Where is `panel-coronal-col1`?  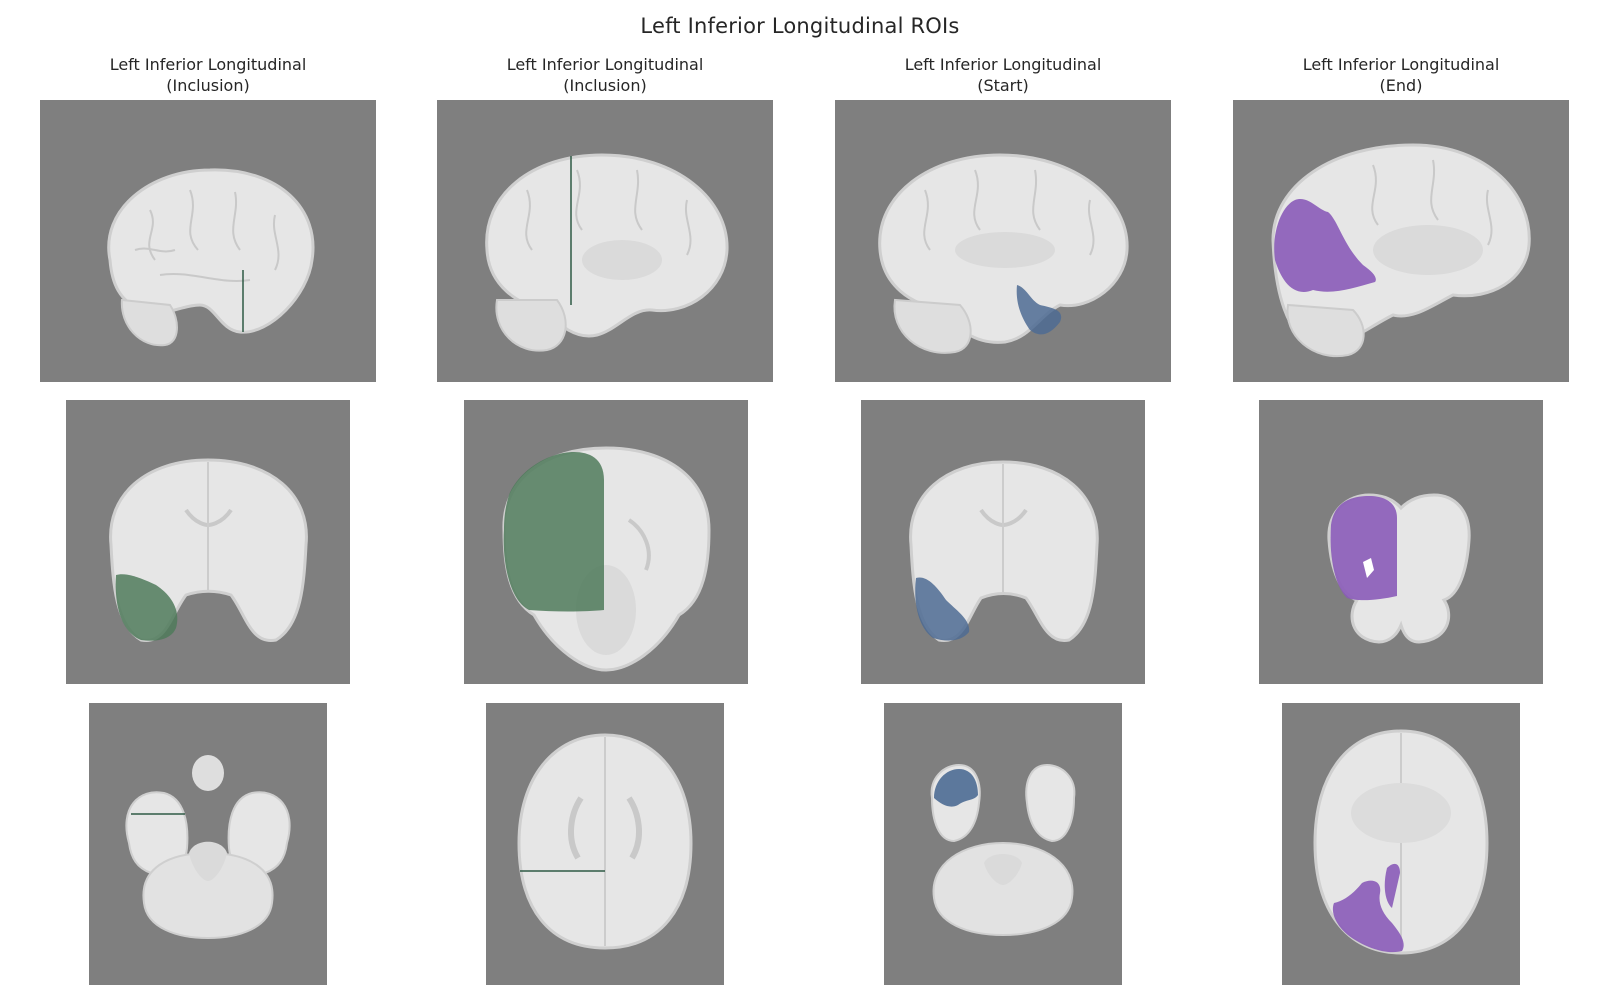
panel-coronal-col1 is located at coordinates (208, 542).